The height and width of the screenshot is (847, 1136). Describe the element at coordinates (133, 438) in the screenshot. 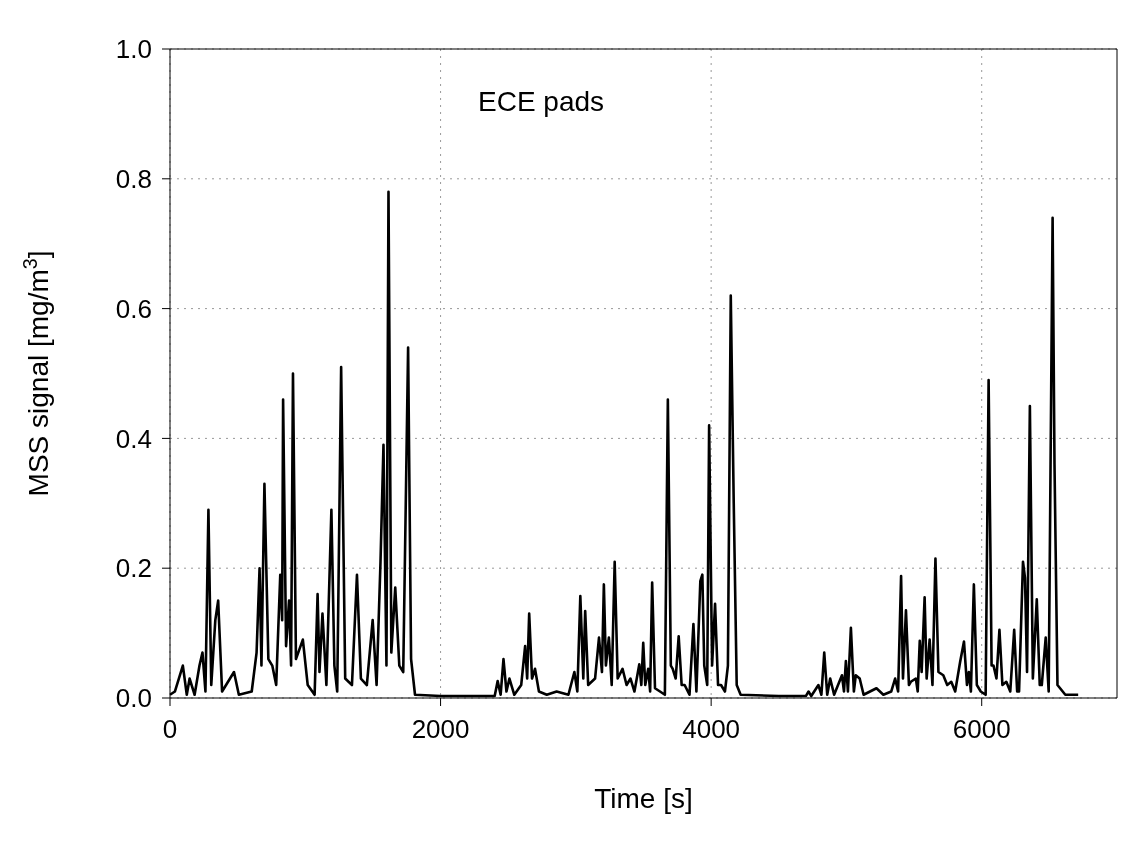

I see `y-tick-label: 0.4` at that location.